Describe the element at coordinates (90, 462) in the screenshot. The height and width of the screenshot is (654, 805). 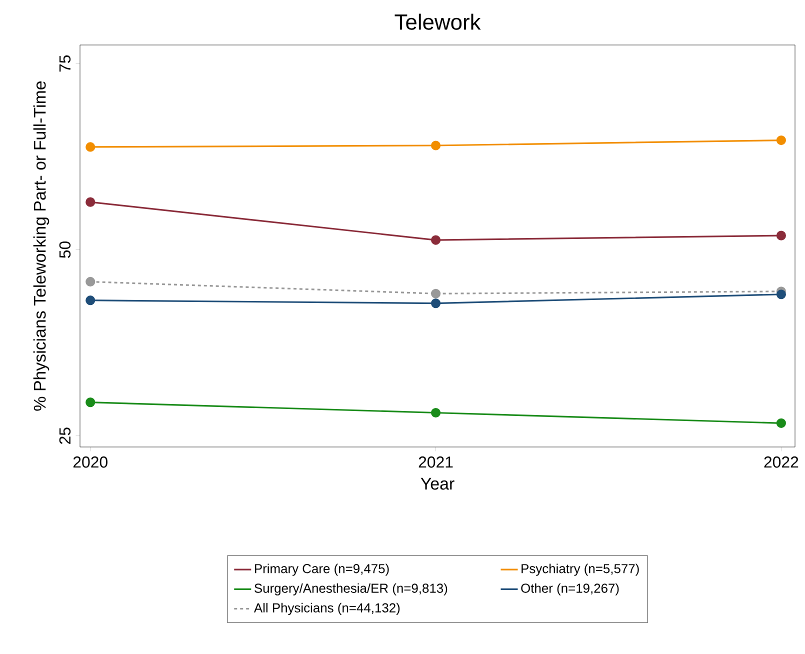
I see `x-tick-label: 2020` at that location.